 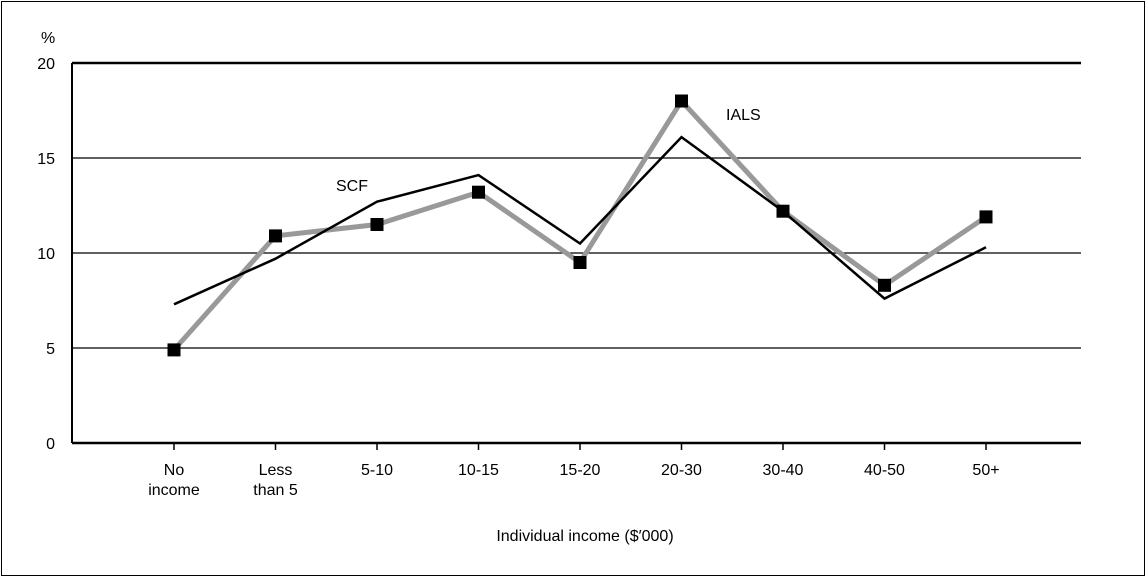 What do you see at coordinates (985, 470) in the screenshot?
I see `x-tick-label: 50+` at bounding box center [985, 470].